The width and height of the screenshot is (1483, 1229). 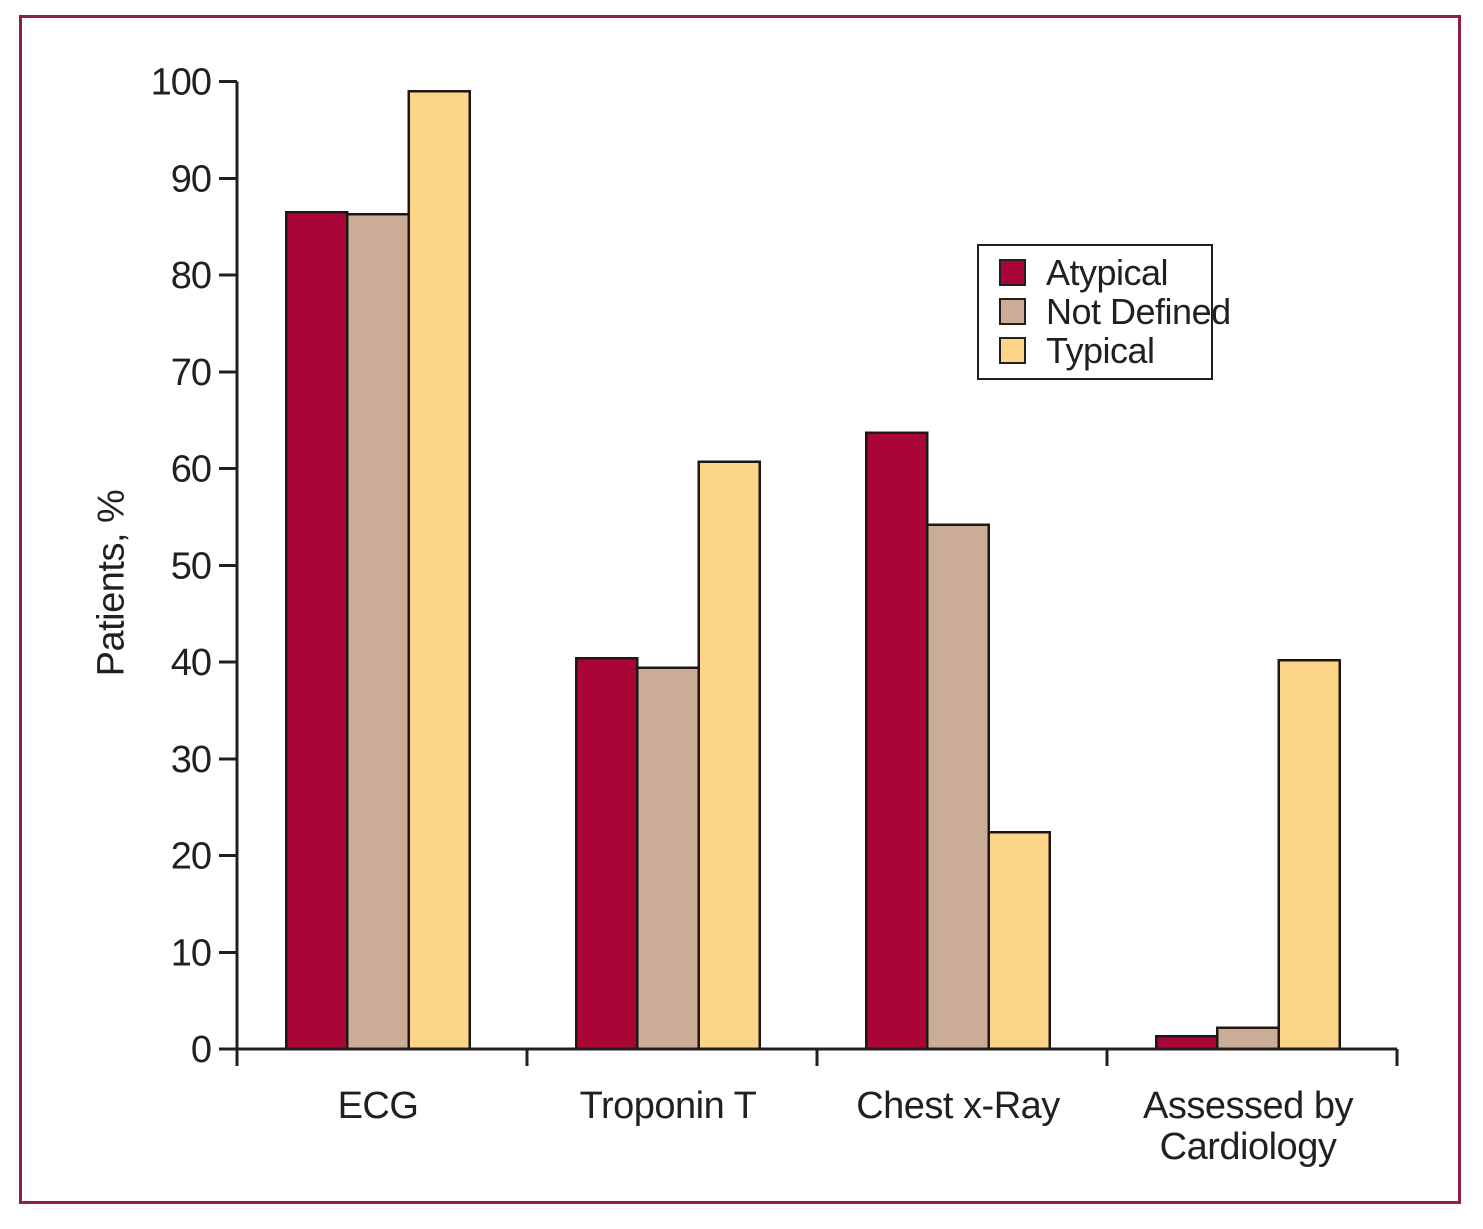 I want to click on y-tick-label-60: 60, so click(x=191, y=470).